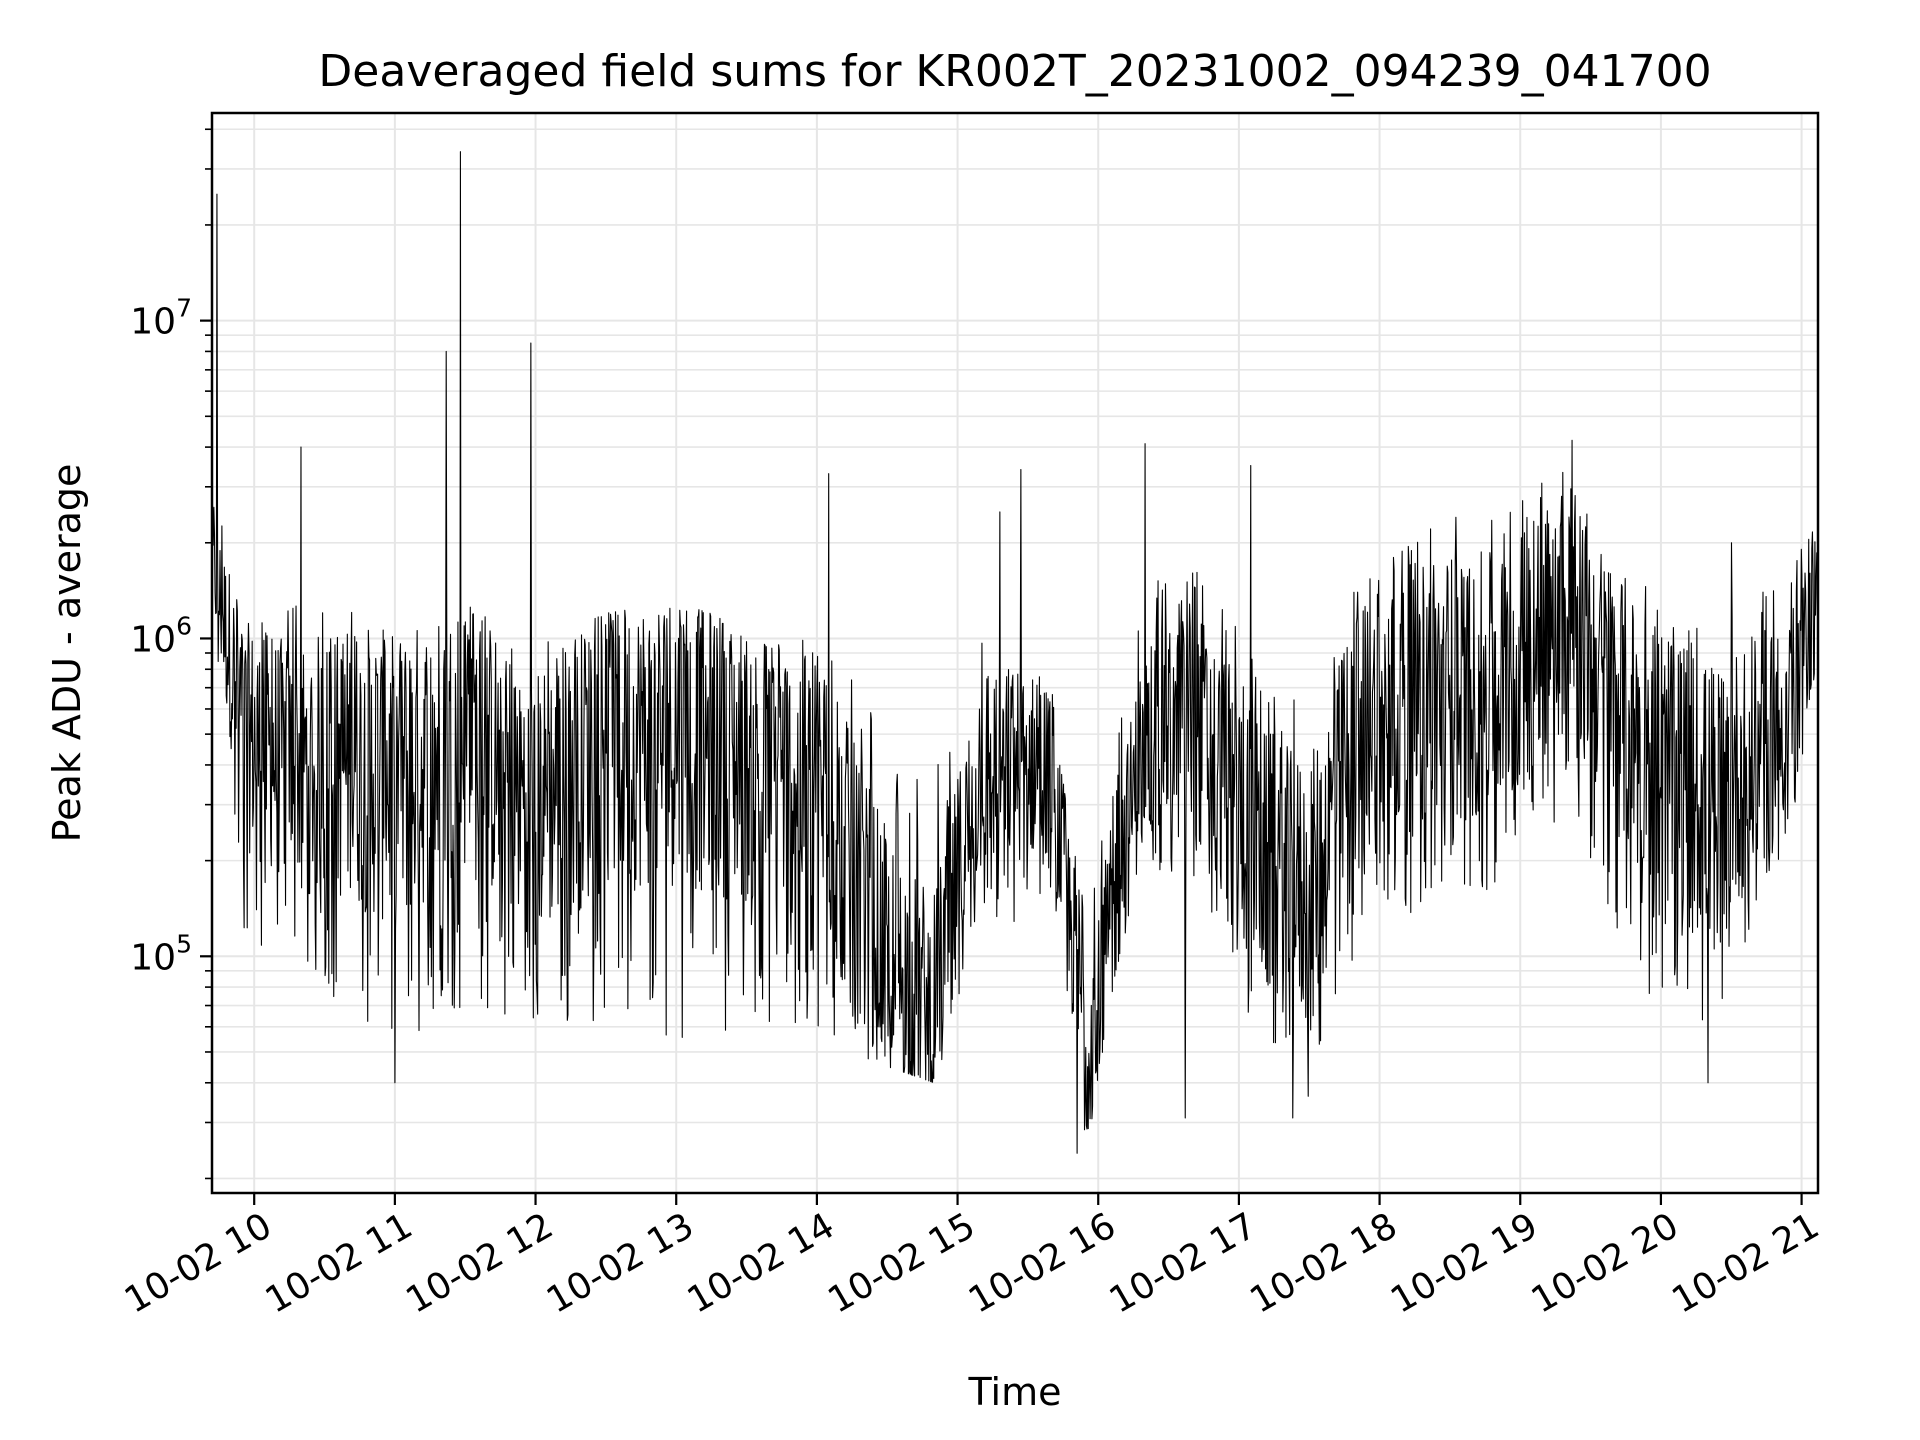 This screenshot has height=1440, width=1920. I want to click on y-axis-label: Peak ADU - average, so click(67, 653).